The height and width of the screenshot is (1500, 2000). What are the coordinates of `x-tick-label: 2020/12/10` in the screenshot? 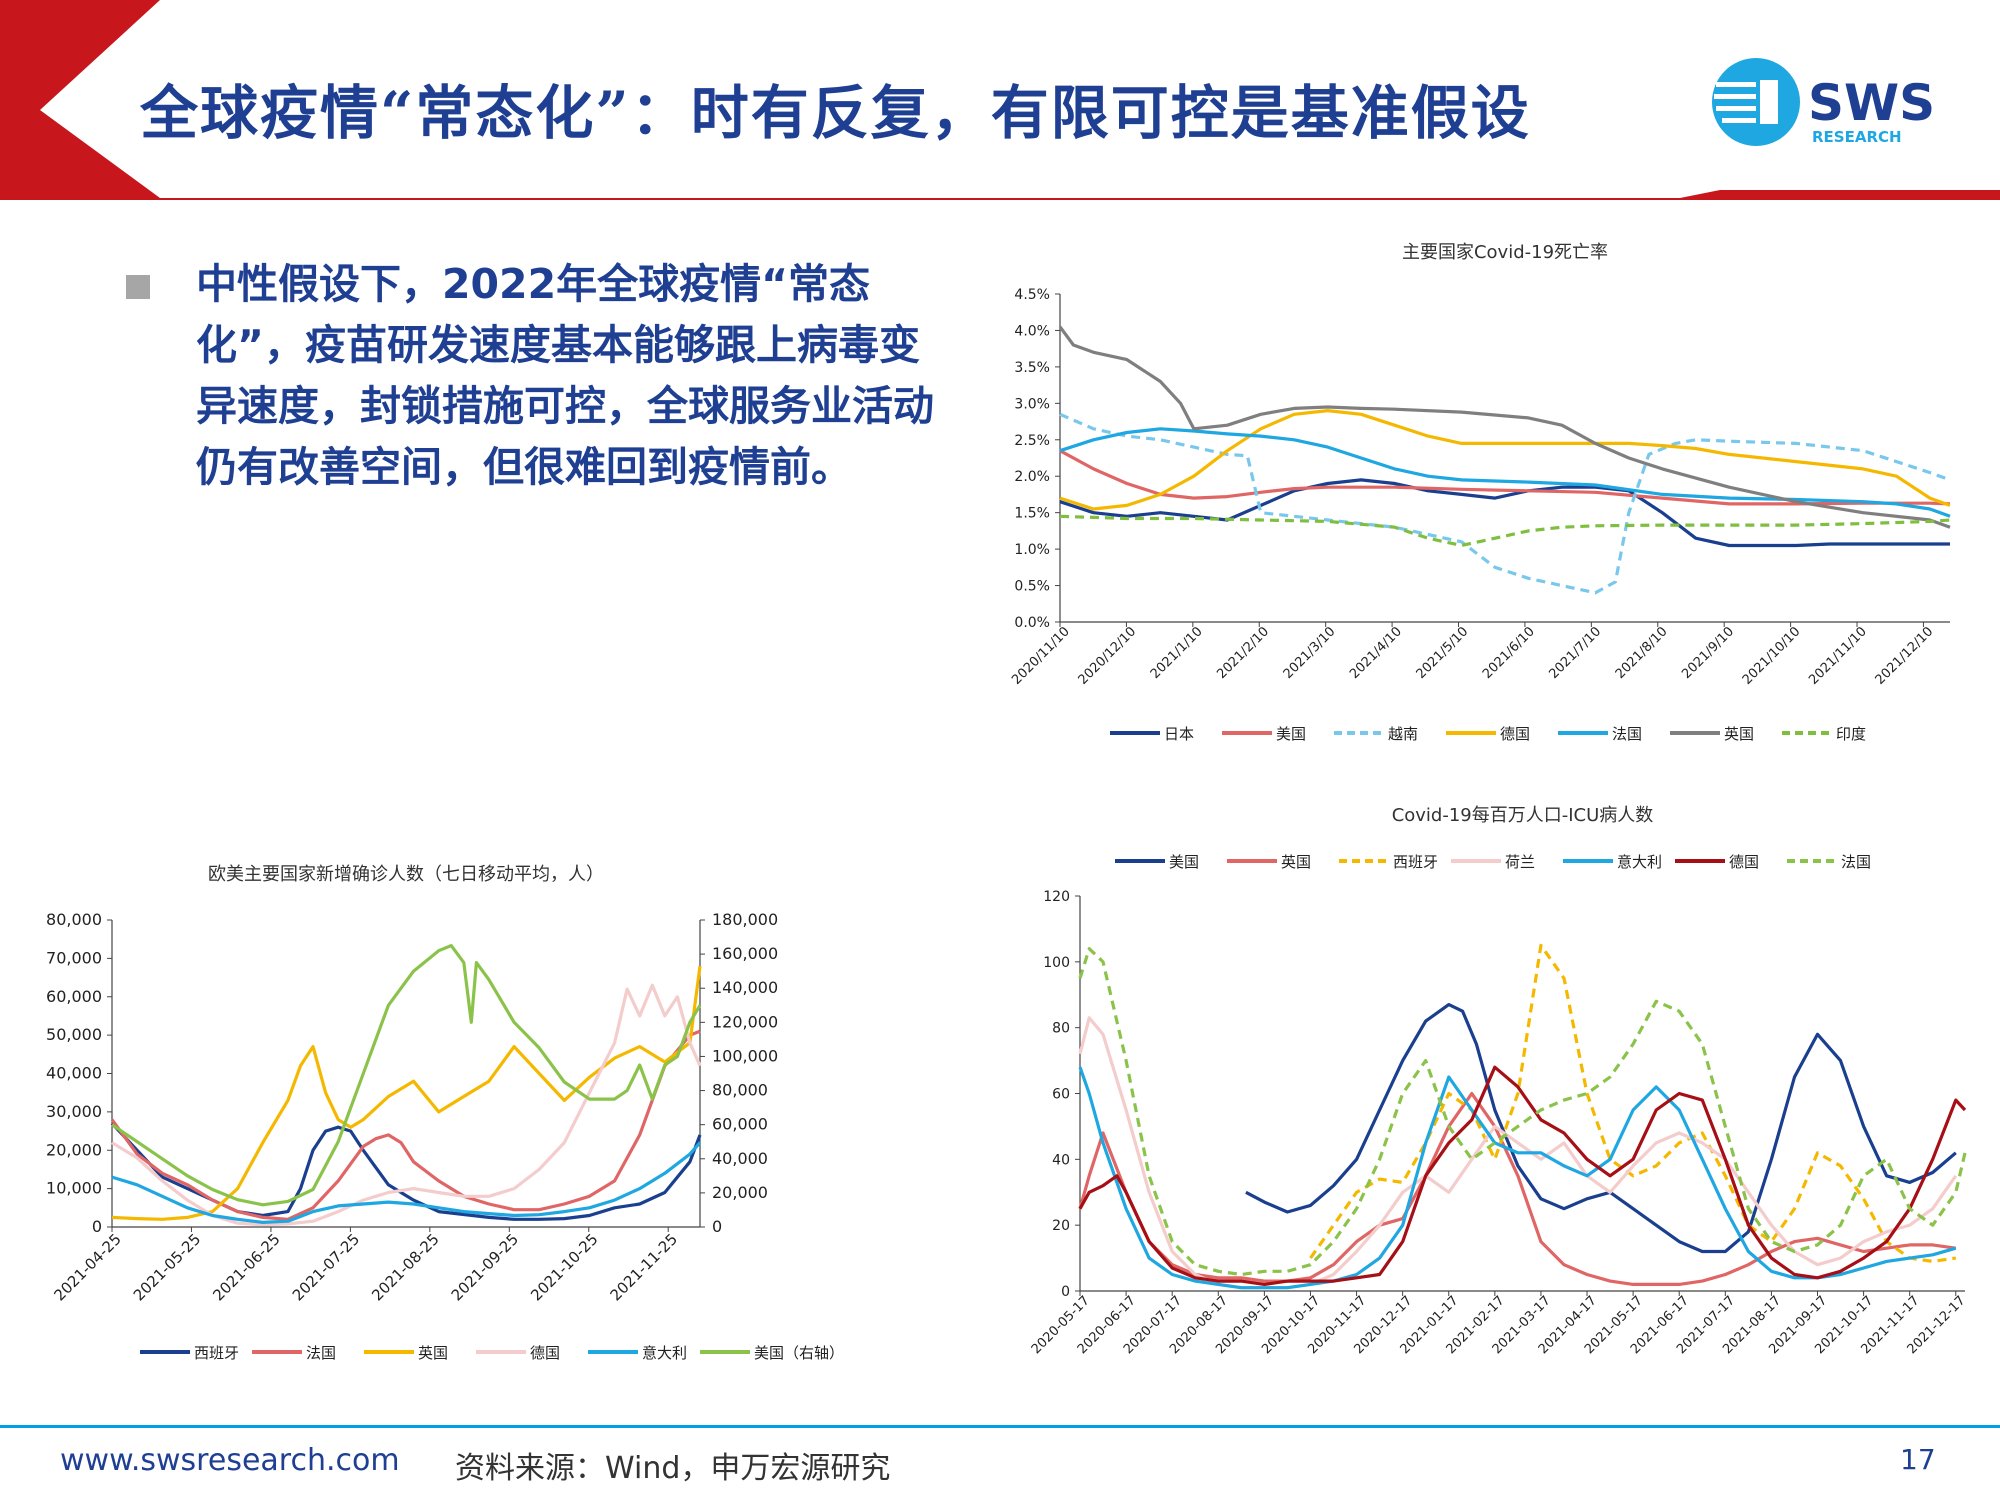 It's located at (1108, 656).